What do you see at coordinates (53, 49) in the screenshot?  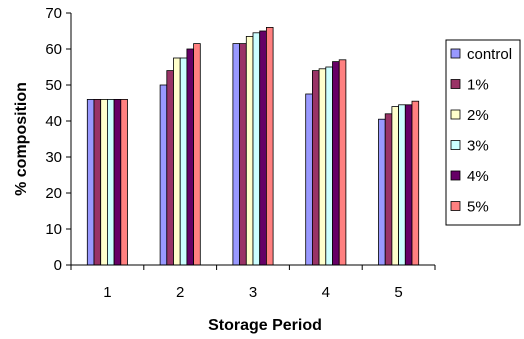 I see `y-tick-label: 60` at bounding box center [53, 49].